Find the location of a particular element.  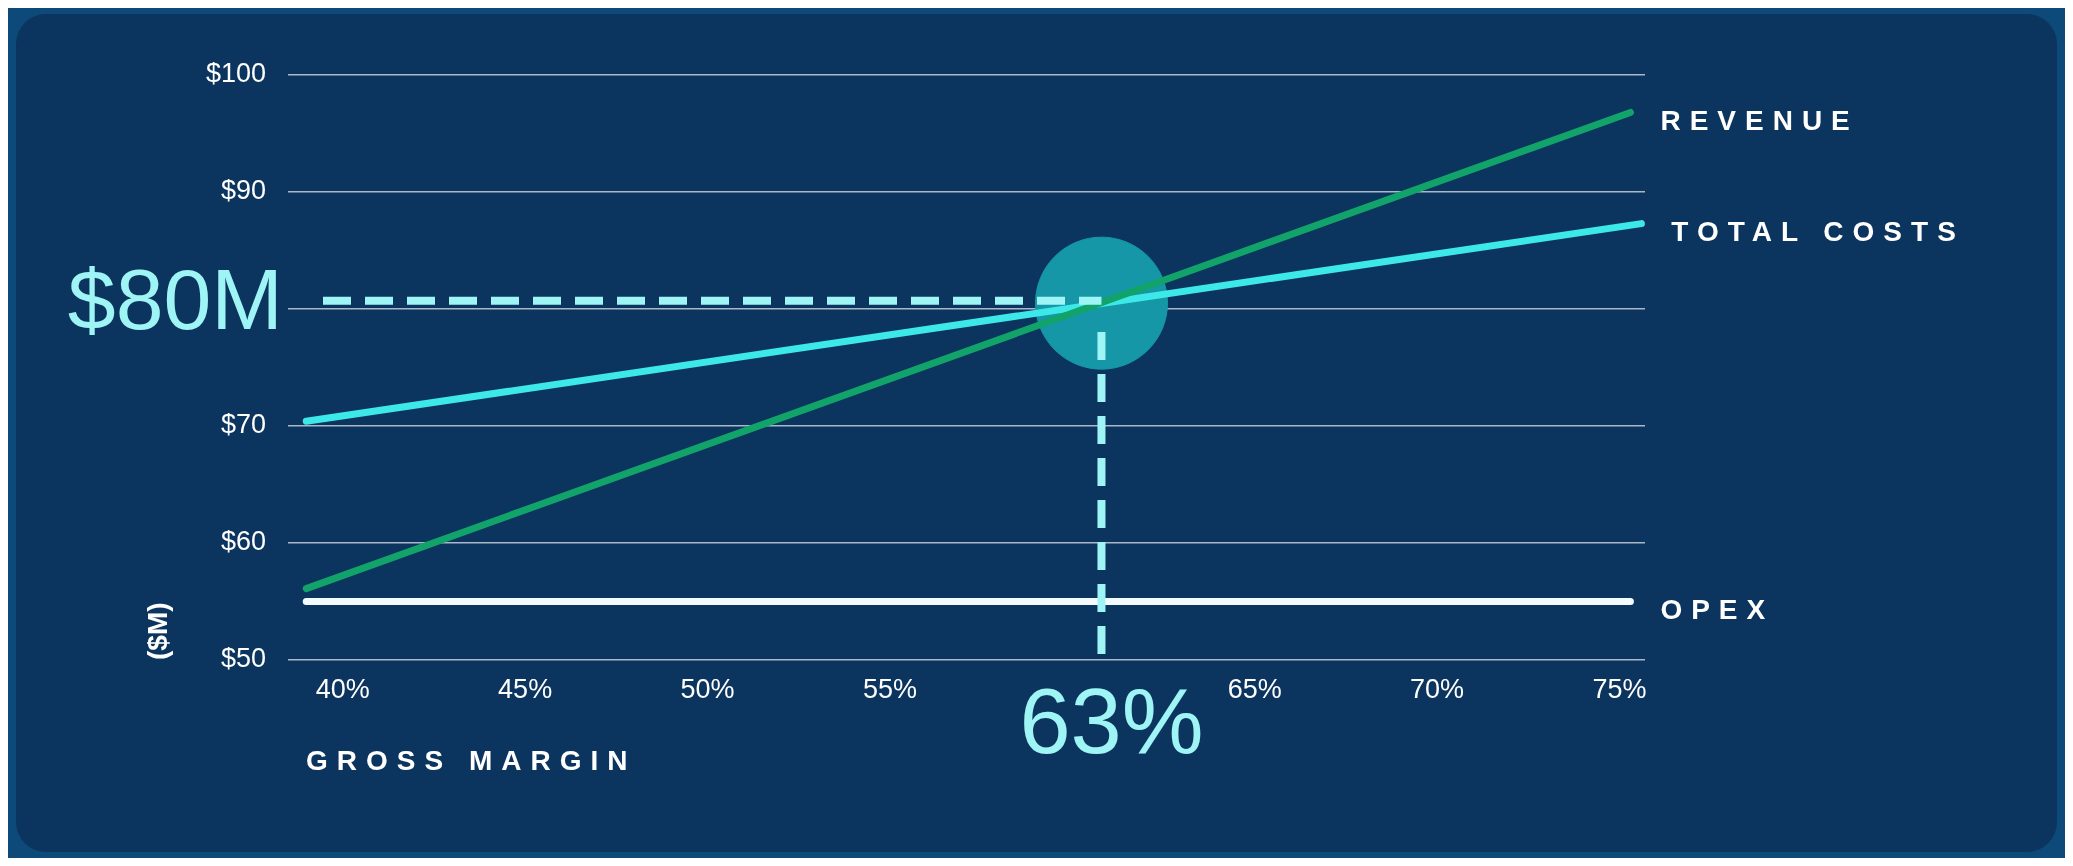

x-tick-label: 40% is located at coordinates (342, 688).